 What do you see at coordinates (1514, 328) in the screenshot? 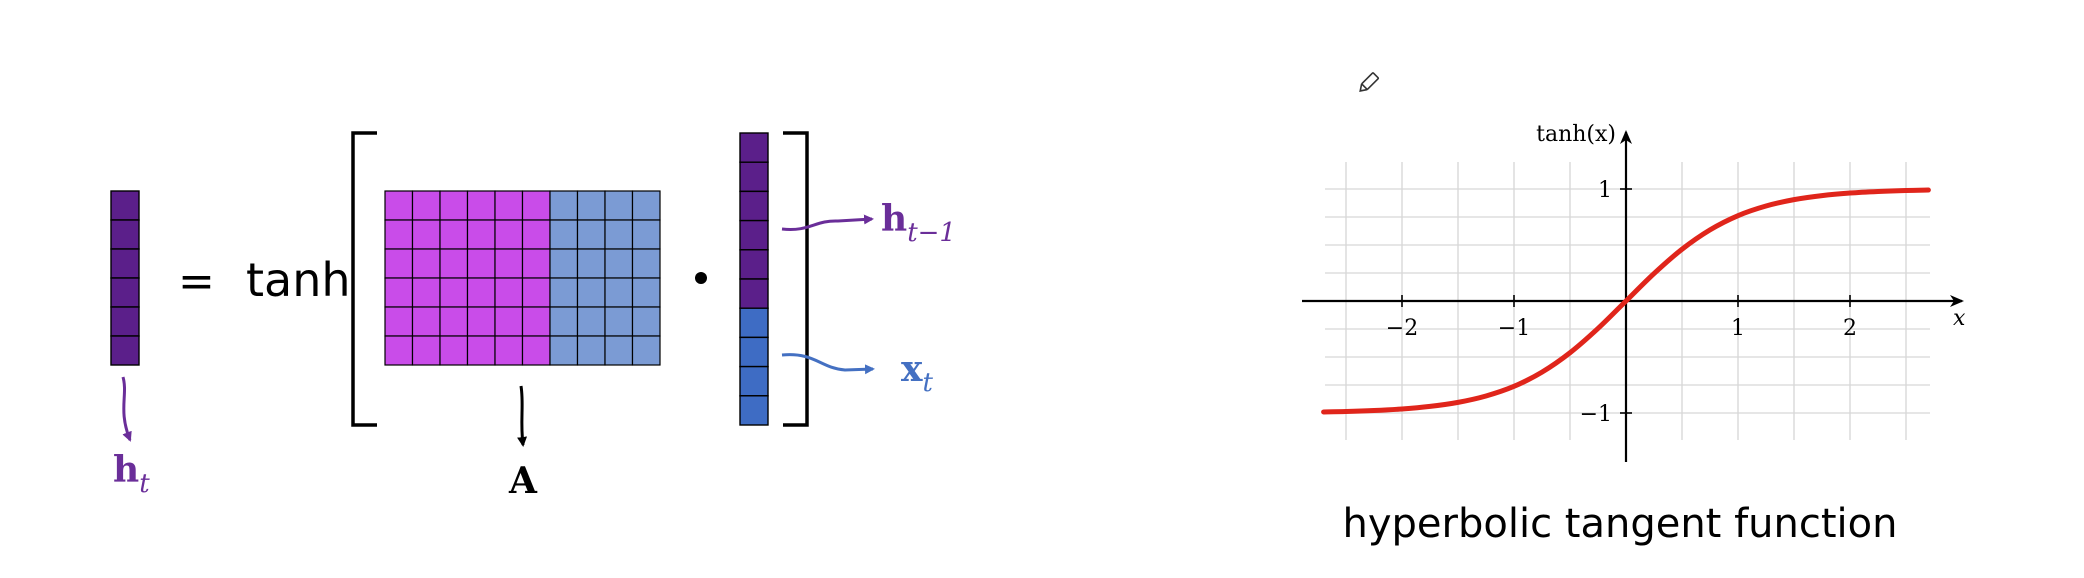
I see `x-tick-label: −1` at bounding box center [1514, 328].